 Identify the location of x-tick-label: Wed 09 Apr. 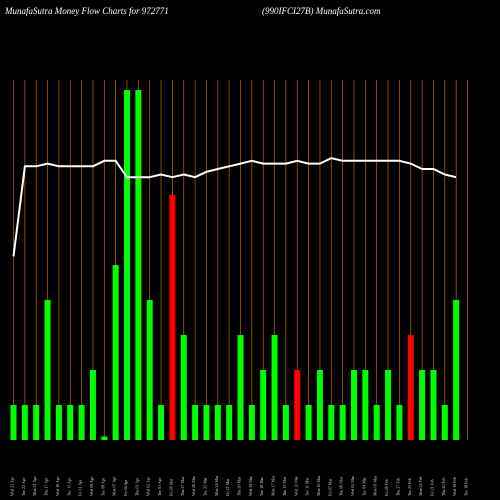
(91, 486).